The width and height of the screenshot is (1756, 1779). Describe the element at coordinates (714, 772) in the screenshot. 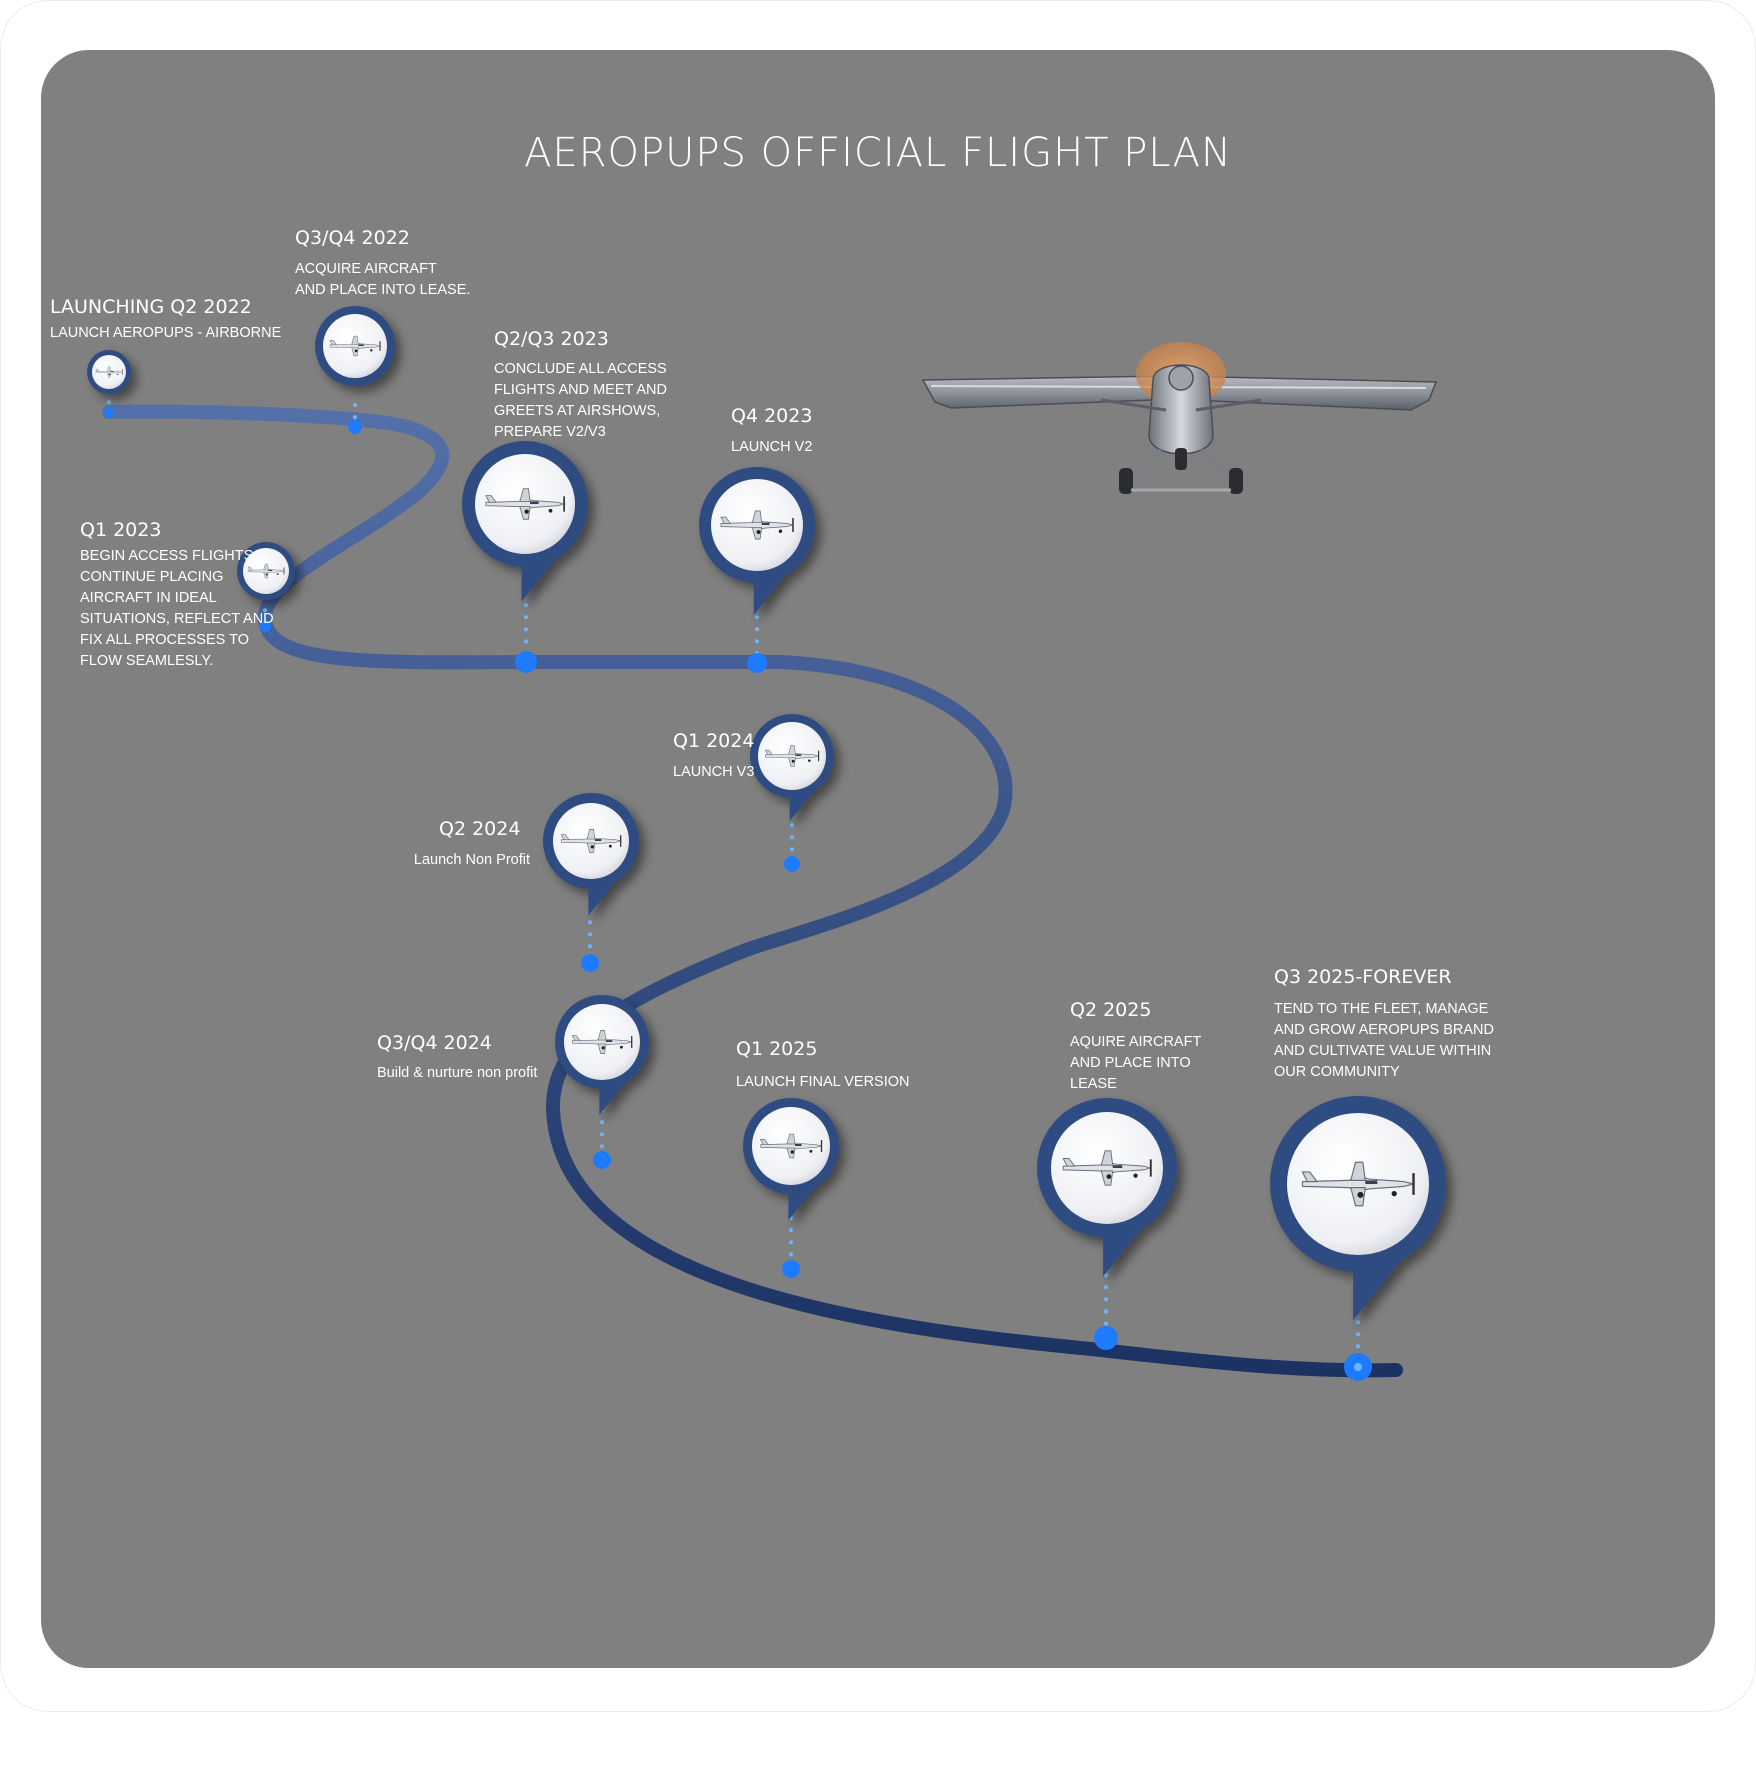

I see `milestone-desc: LAUNCH V3` at that location.